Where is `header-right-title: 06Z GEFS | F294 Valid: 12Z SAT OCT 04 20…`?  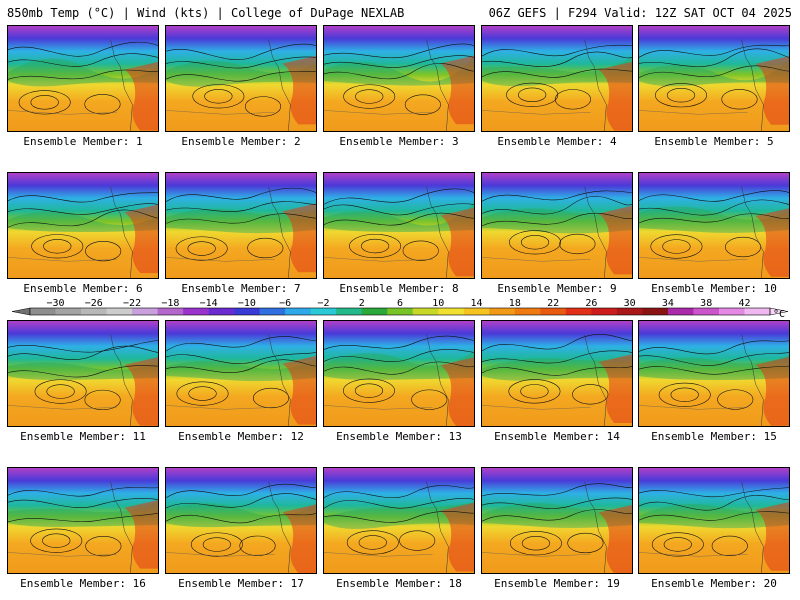
header-right-title: 06Z GEFS | F294 Valid: 12Z SAT OCT 04 20… is located at coordinates (640, 13).